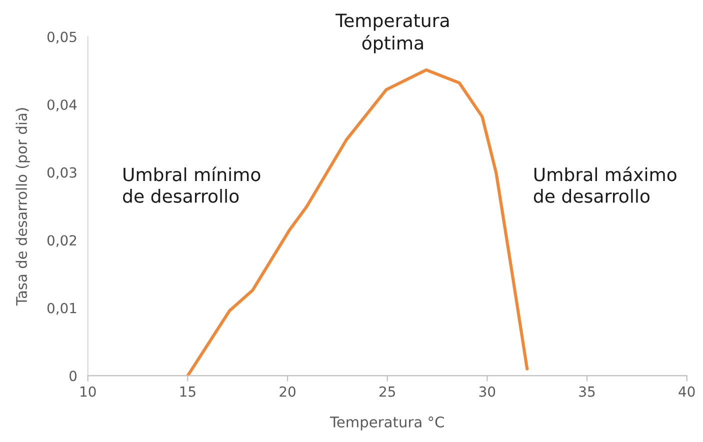  Describe the element at coordinates (605, 184) in the screenshot. I see `annotation: Umbral máximo de desarrollo` at that location.